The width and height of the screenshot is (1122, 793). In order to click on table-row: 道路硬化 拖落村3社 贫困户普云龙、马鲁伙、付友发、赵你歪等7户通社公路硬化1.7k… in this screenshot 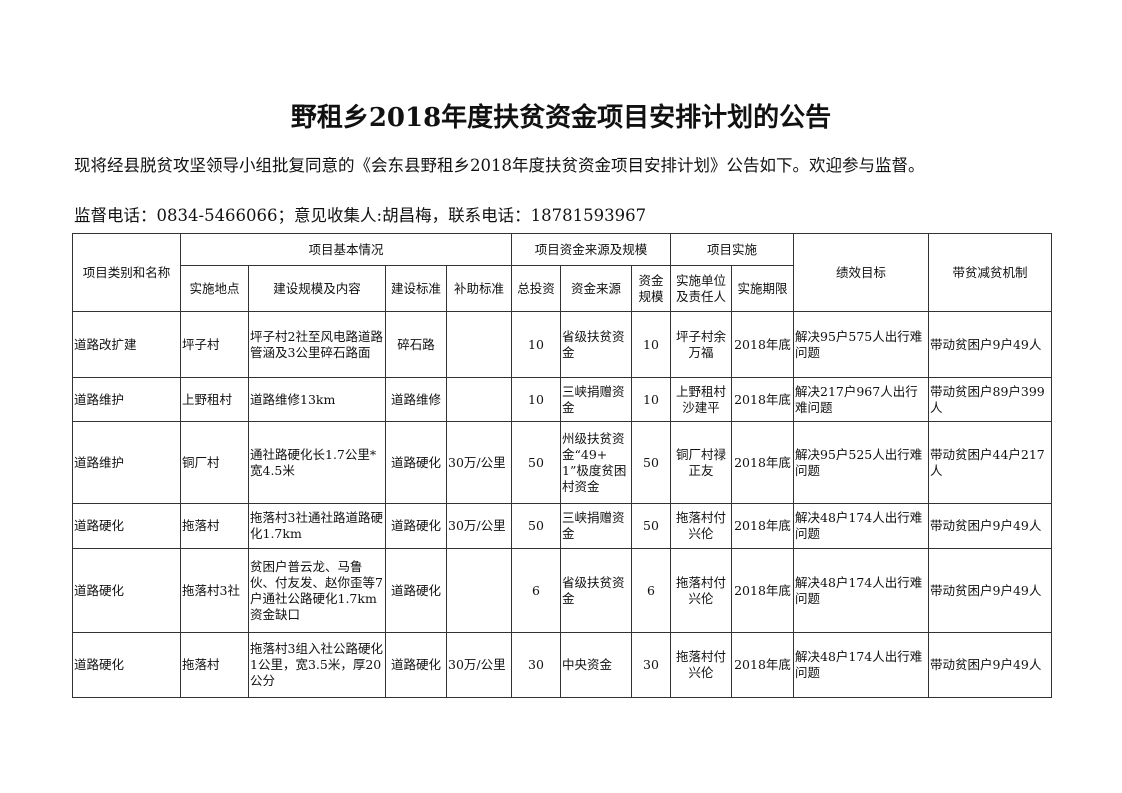, I will do `click(562, 590)`.